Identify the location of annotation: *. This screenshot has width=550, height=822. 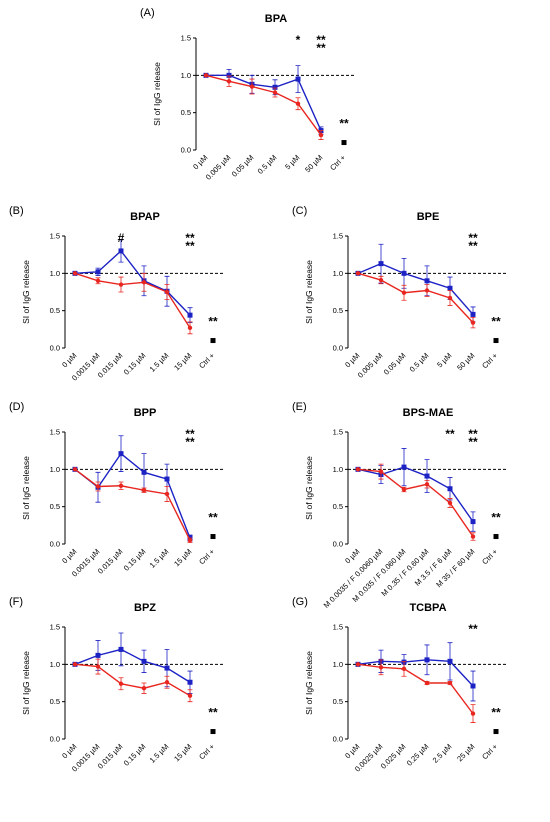
(298, 40).